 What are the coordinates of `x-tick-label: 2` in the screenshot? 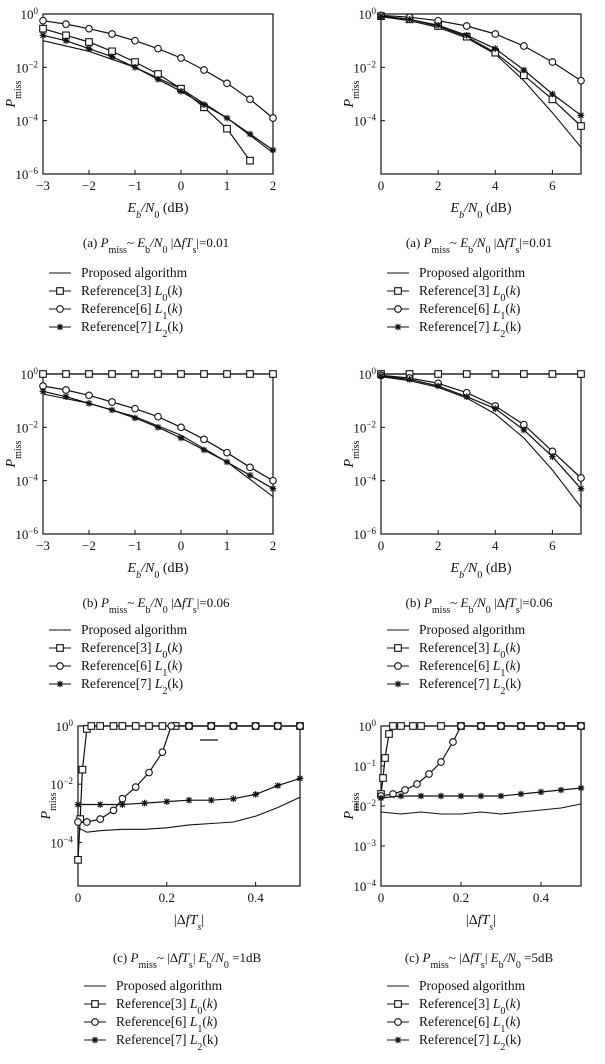 It's located at (438, 185).